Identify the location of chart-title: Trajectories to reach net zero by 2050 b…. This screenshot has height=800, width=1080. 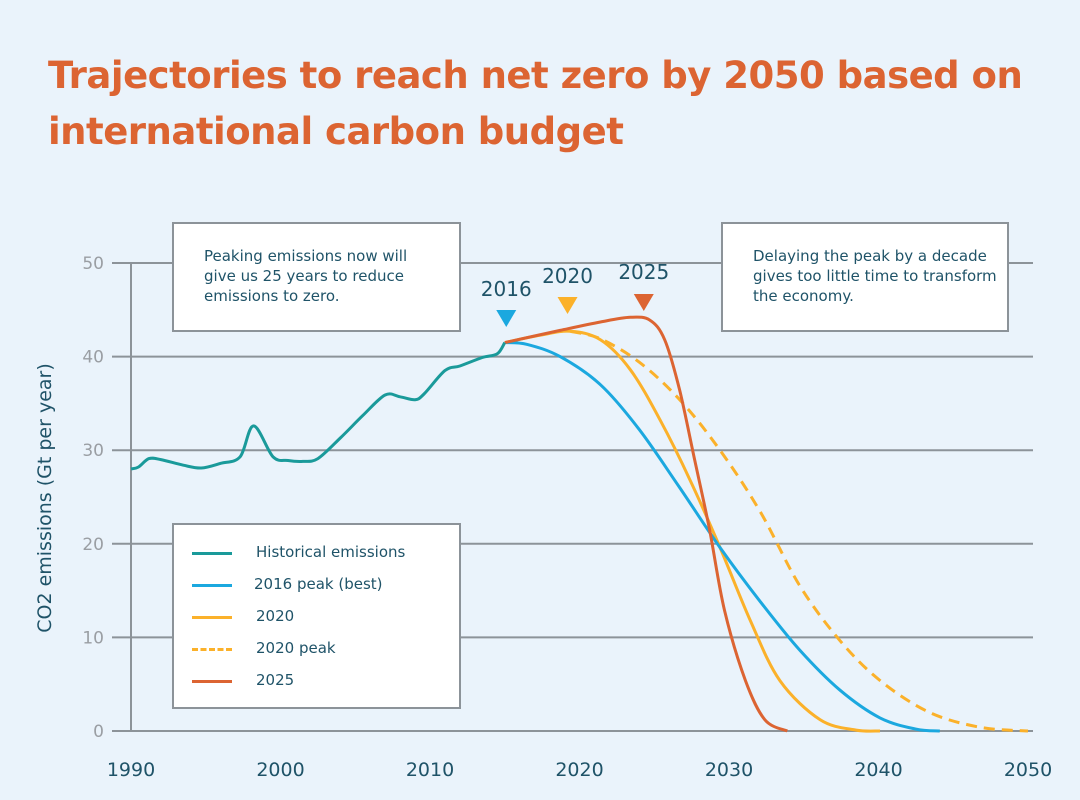
(535, 103).